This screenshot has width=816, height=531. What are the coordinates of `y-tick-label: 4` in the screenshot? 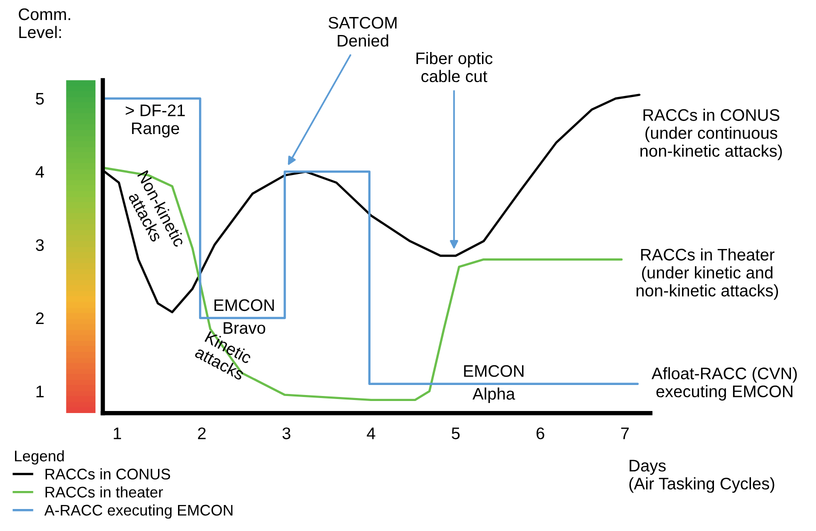 It's located at (40, 172).